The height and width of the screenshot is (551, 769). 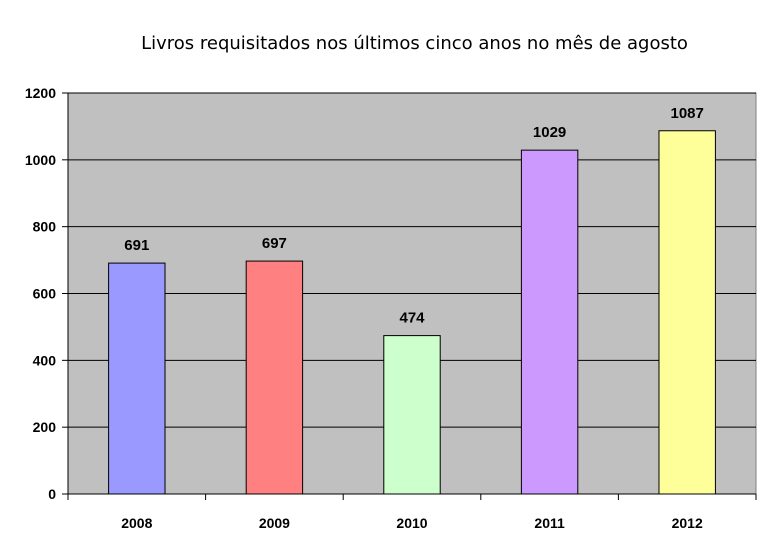 I want to click on y-tick-label: 800, so click(x=45, y=227).